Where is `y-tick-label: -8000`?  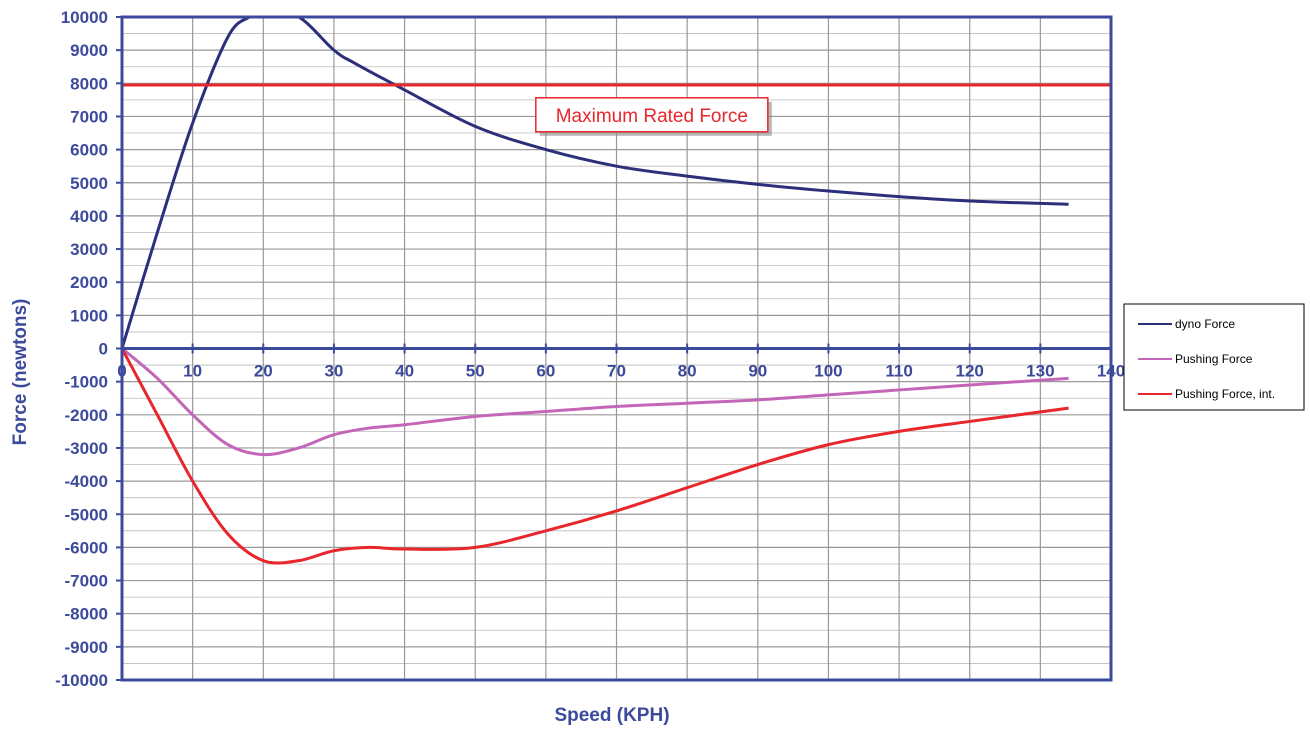
y-tick-label: -8000 is located at coordinates (86, 614).